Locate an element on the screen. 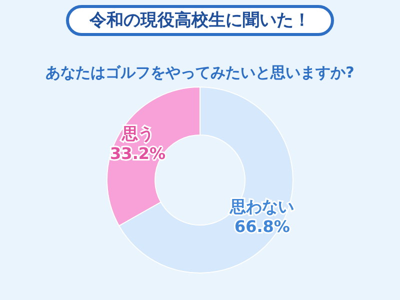 This screenshot has width=400, height=300. slice-label: 思う is located at coordinates (137, 134).